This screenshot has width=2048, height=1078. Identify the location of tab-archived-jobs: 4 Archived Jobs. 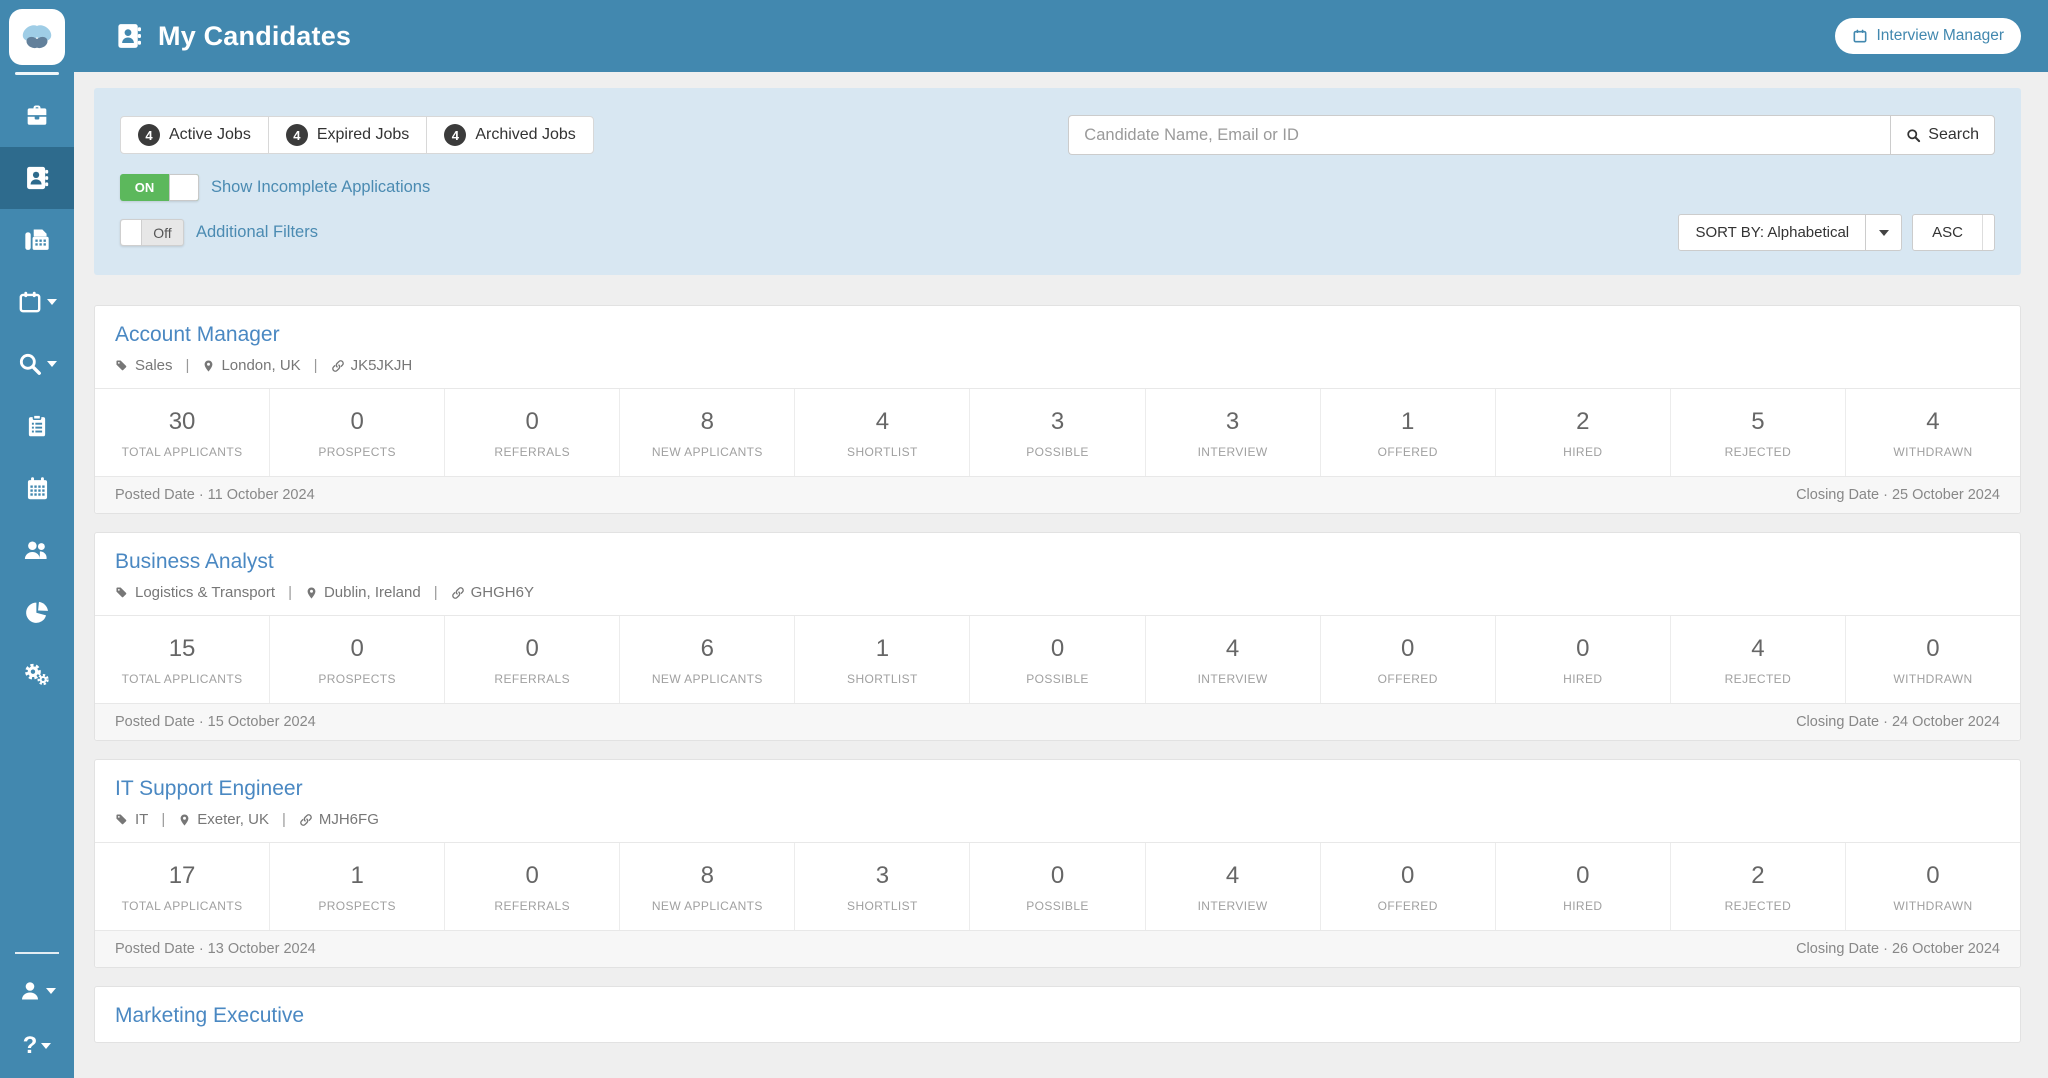
(510, 135).